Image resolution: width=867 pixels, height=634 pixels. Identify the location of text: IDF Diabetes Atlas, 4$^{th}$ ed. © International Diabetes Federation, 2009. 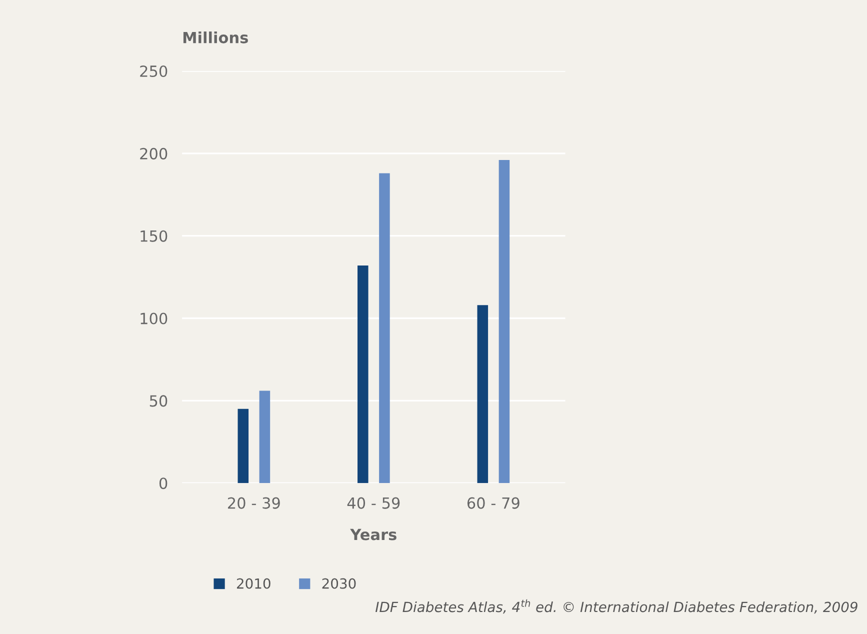
(617, 606).